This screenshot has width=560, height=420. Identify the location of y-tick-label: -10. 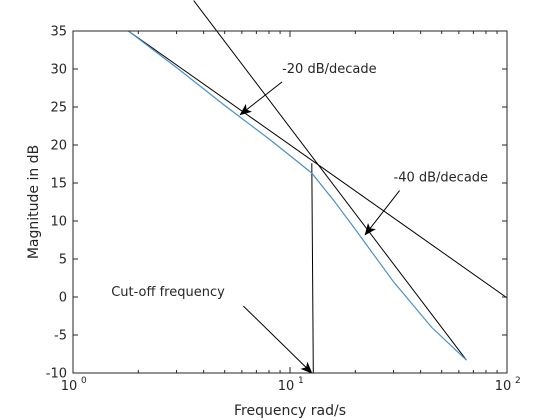
(56, 374).